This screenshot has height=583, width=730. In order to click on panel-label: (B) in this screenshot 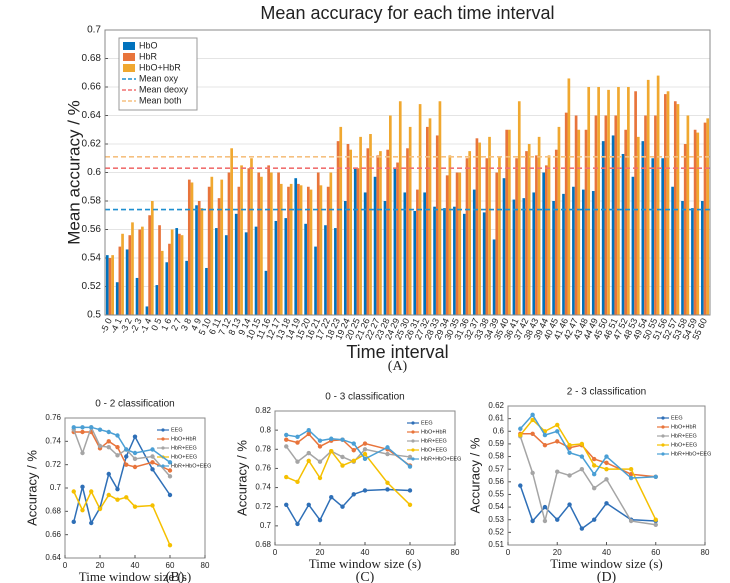, I will do `click(175, 576)`.